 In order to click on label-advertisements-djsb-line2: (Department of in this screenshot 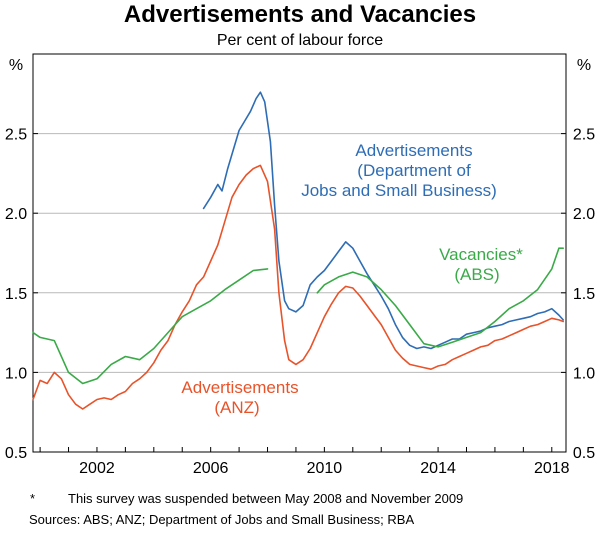, I will do `click(414, 170)`.